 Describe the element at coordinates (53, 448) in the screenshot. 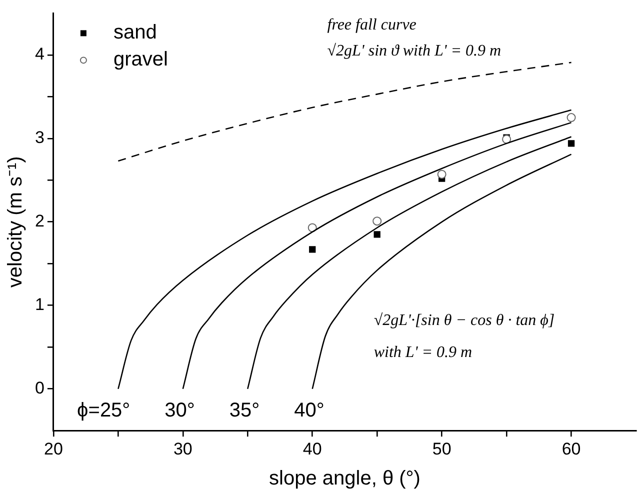

I see `x-tick-label: 20` at that location.